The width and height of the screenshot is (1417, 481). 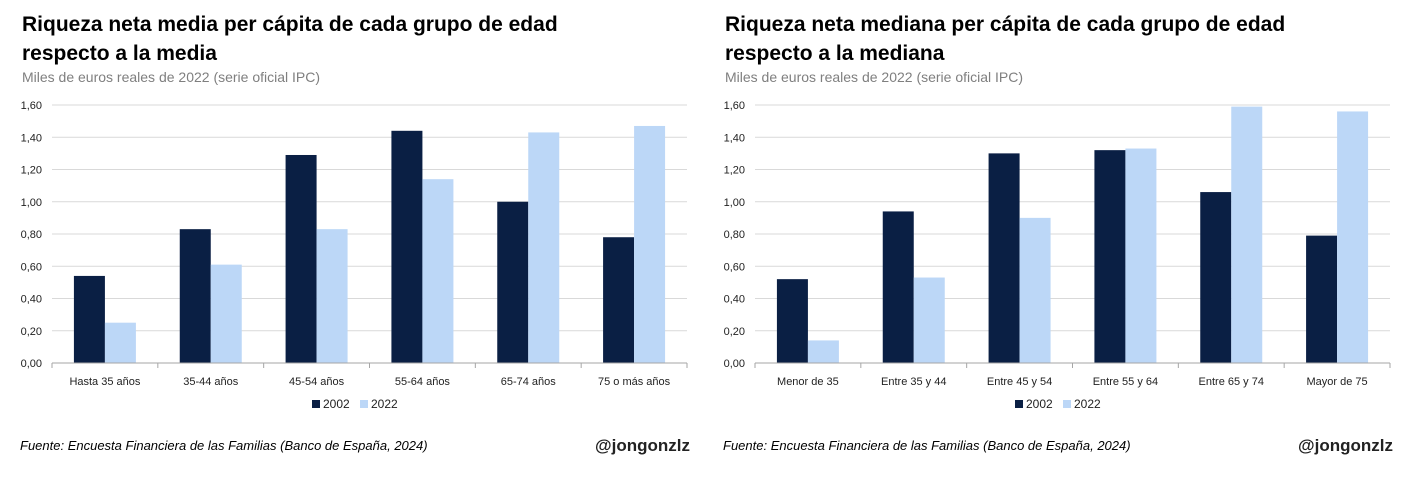 What do you see at coordinates (808, 382) in the screenshot?
I see `x-tick-label: Menor de 35` at bounding box center [808, 382].